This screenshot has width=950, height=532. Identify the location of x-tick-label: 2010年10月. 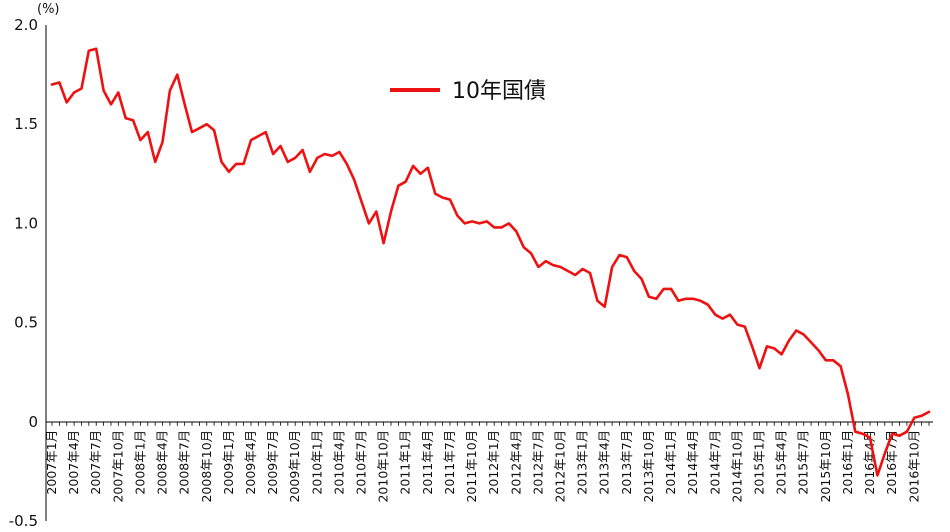
(383, 466).